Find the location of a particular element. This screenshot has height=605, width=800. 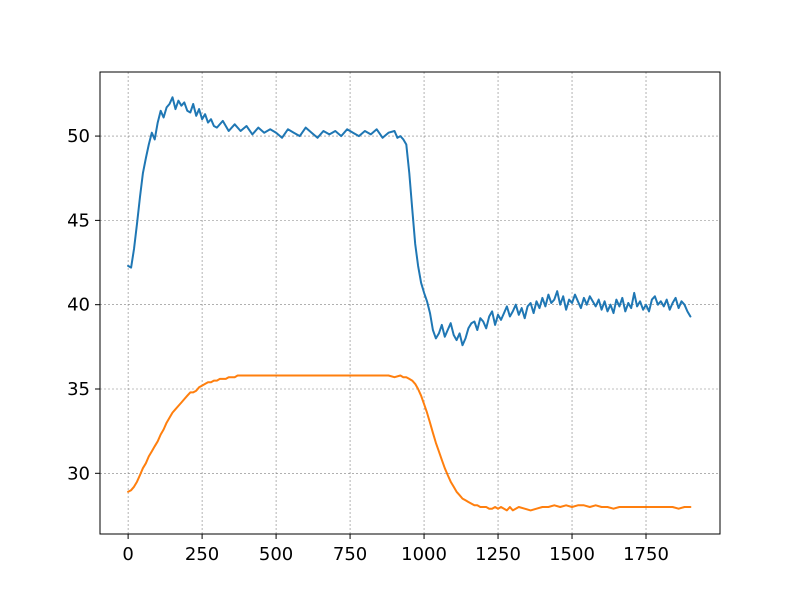

x-axis: 0 250 500 750 1000 1250 1500 1750 is located at coordinates (395, 549).